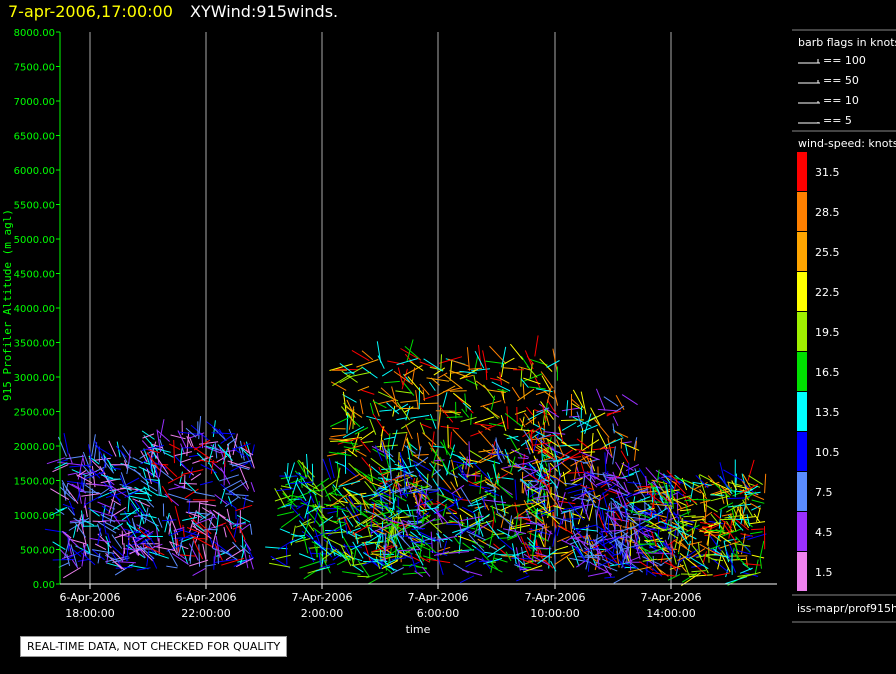  Describe the element at coordinates (34, 33) in the screenshot. I see `y-tick-label: 8000.00` at that location.